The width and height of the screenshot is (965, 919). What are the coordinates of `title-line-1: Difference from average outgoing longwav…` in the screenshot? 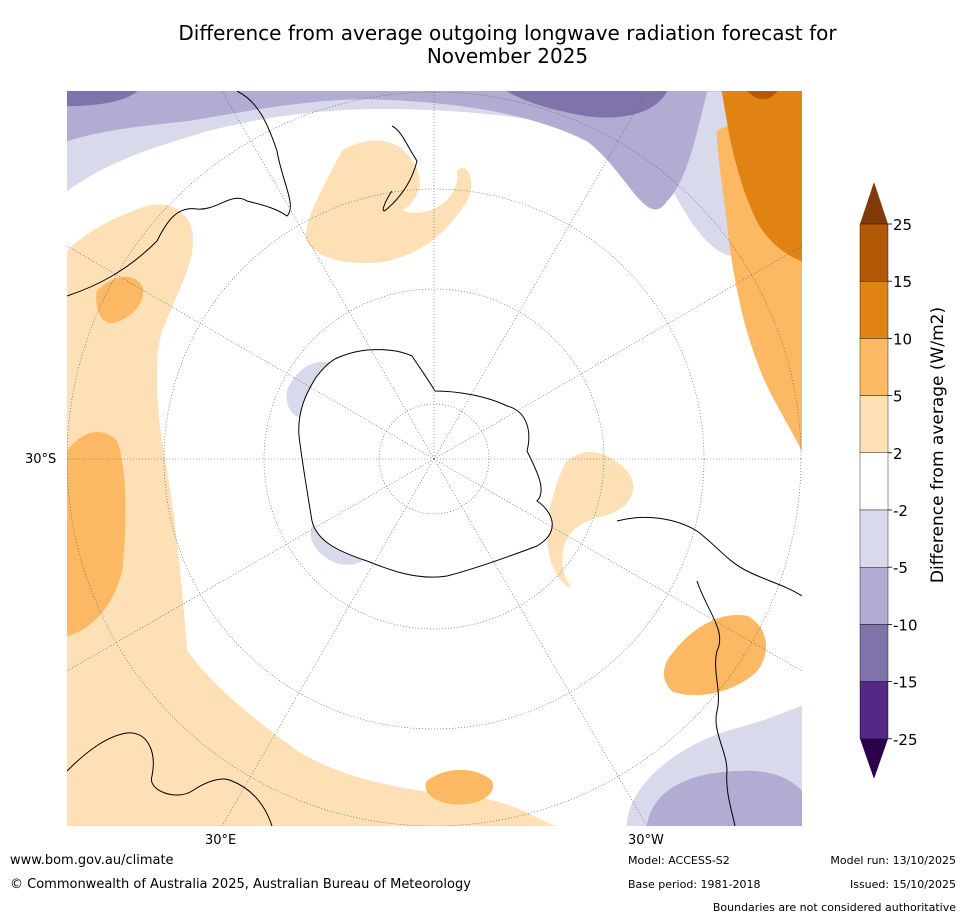 It's located at (507, 33).